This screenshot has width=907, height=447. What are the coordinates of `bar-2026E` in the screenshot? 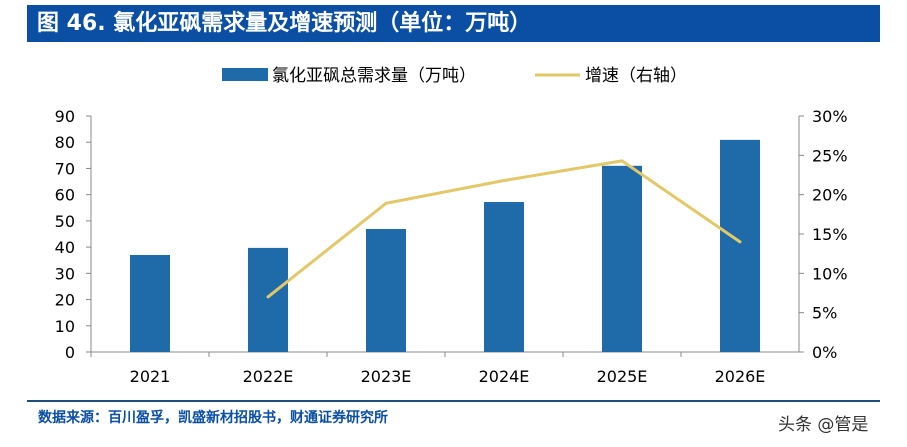 It's located at (740, 245).